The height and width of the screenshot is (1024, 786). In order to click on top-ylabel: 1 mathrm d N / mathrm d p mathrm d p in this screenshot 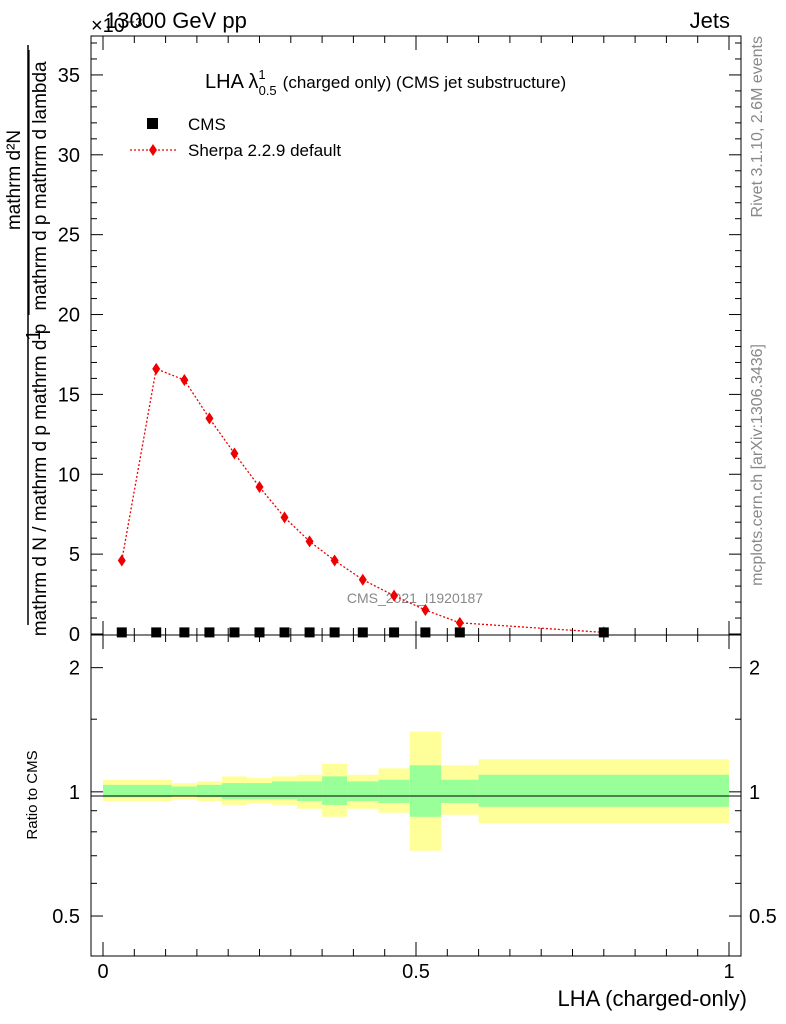, I will do `click(34, 335)`.